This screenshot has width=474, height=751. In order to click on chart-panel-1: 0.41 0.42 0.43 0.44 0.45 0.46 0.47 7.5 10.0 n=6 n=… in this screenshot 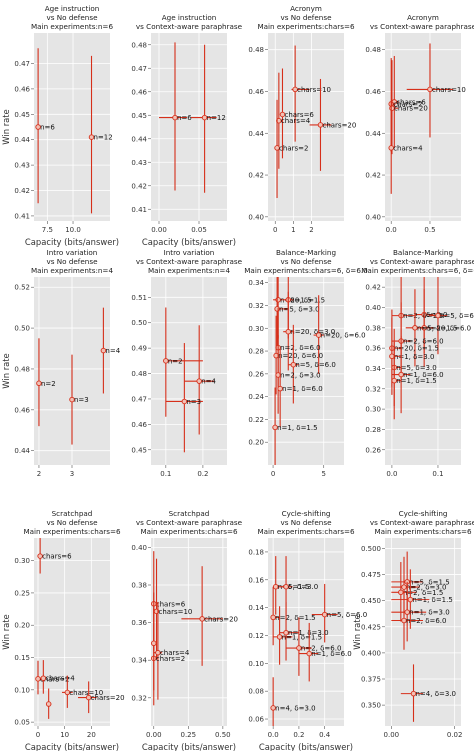, I will do `click(60, 125)`.